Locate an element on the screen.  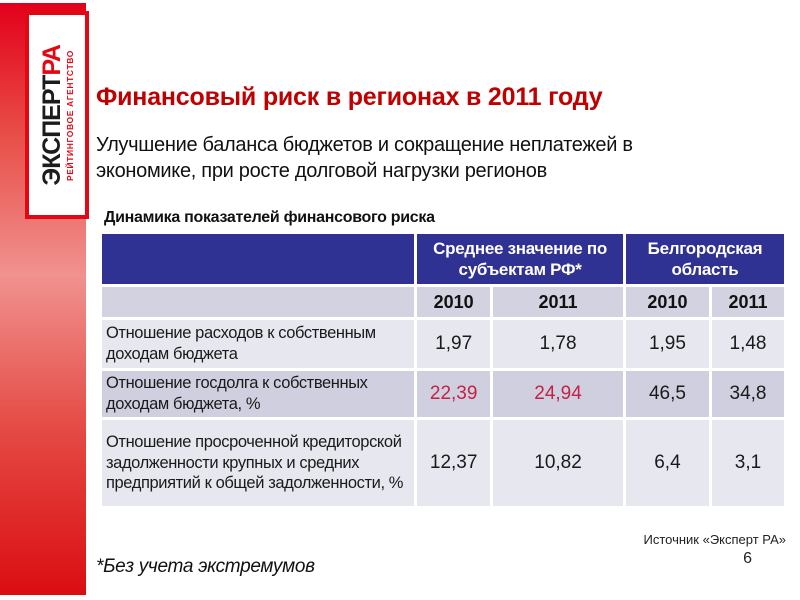
logo-tagline: РЕЙТИНГОВОЕ АГЕНТСТВО is located at coordinates (69, 115).